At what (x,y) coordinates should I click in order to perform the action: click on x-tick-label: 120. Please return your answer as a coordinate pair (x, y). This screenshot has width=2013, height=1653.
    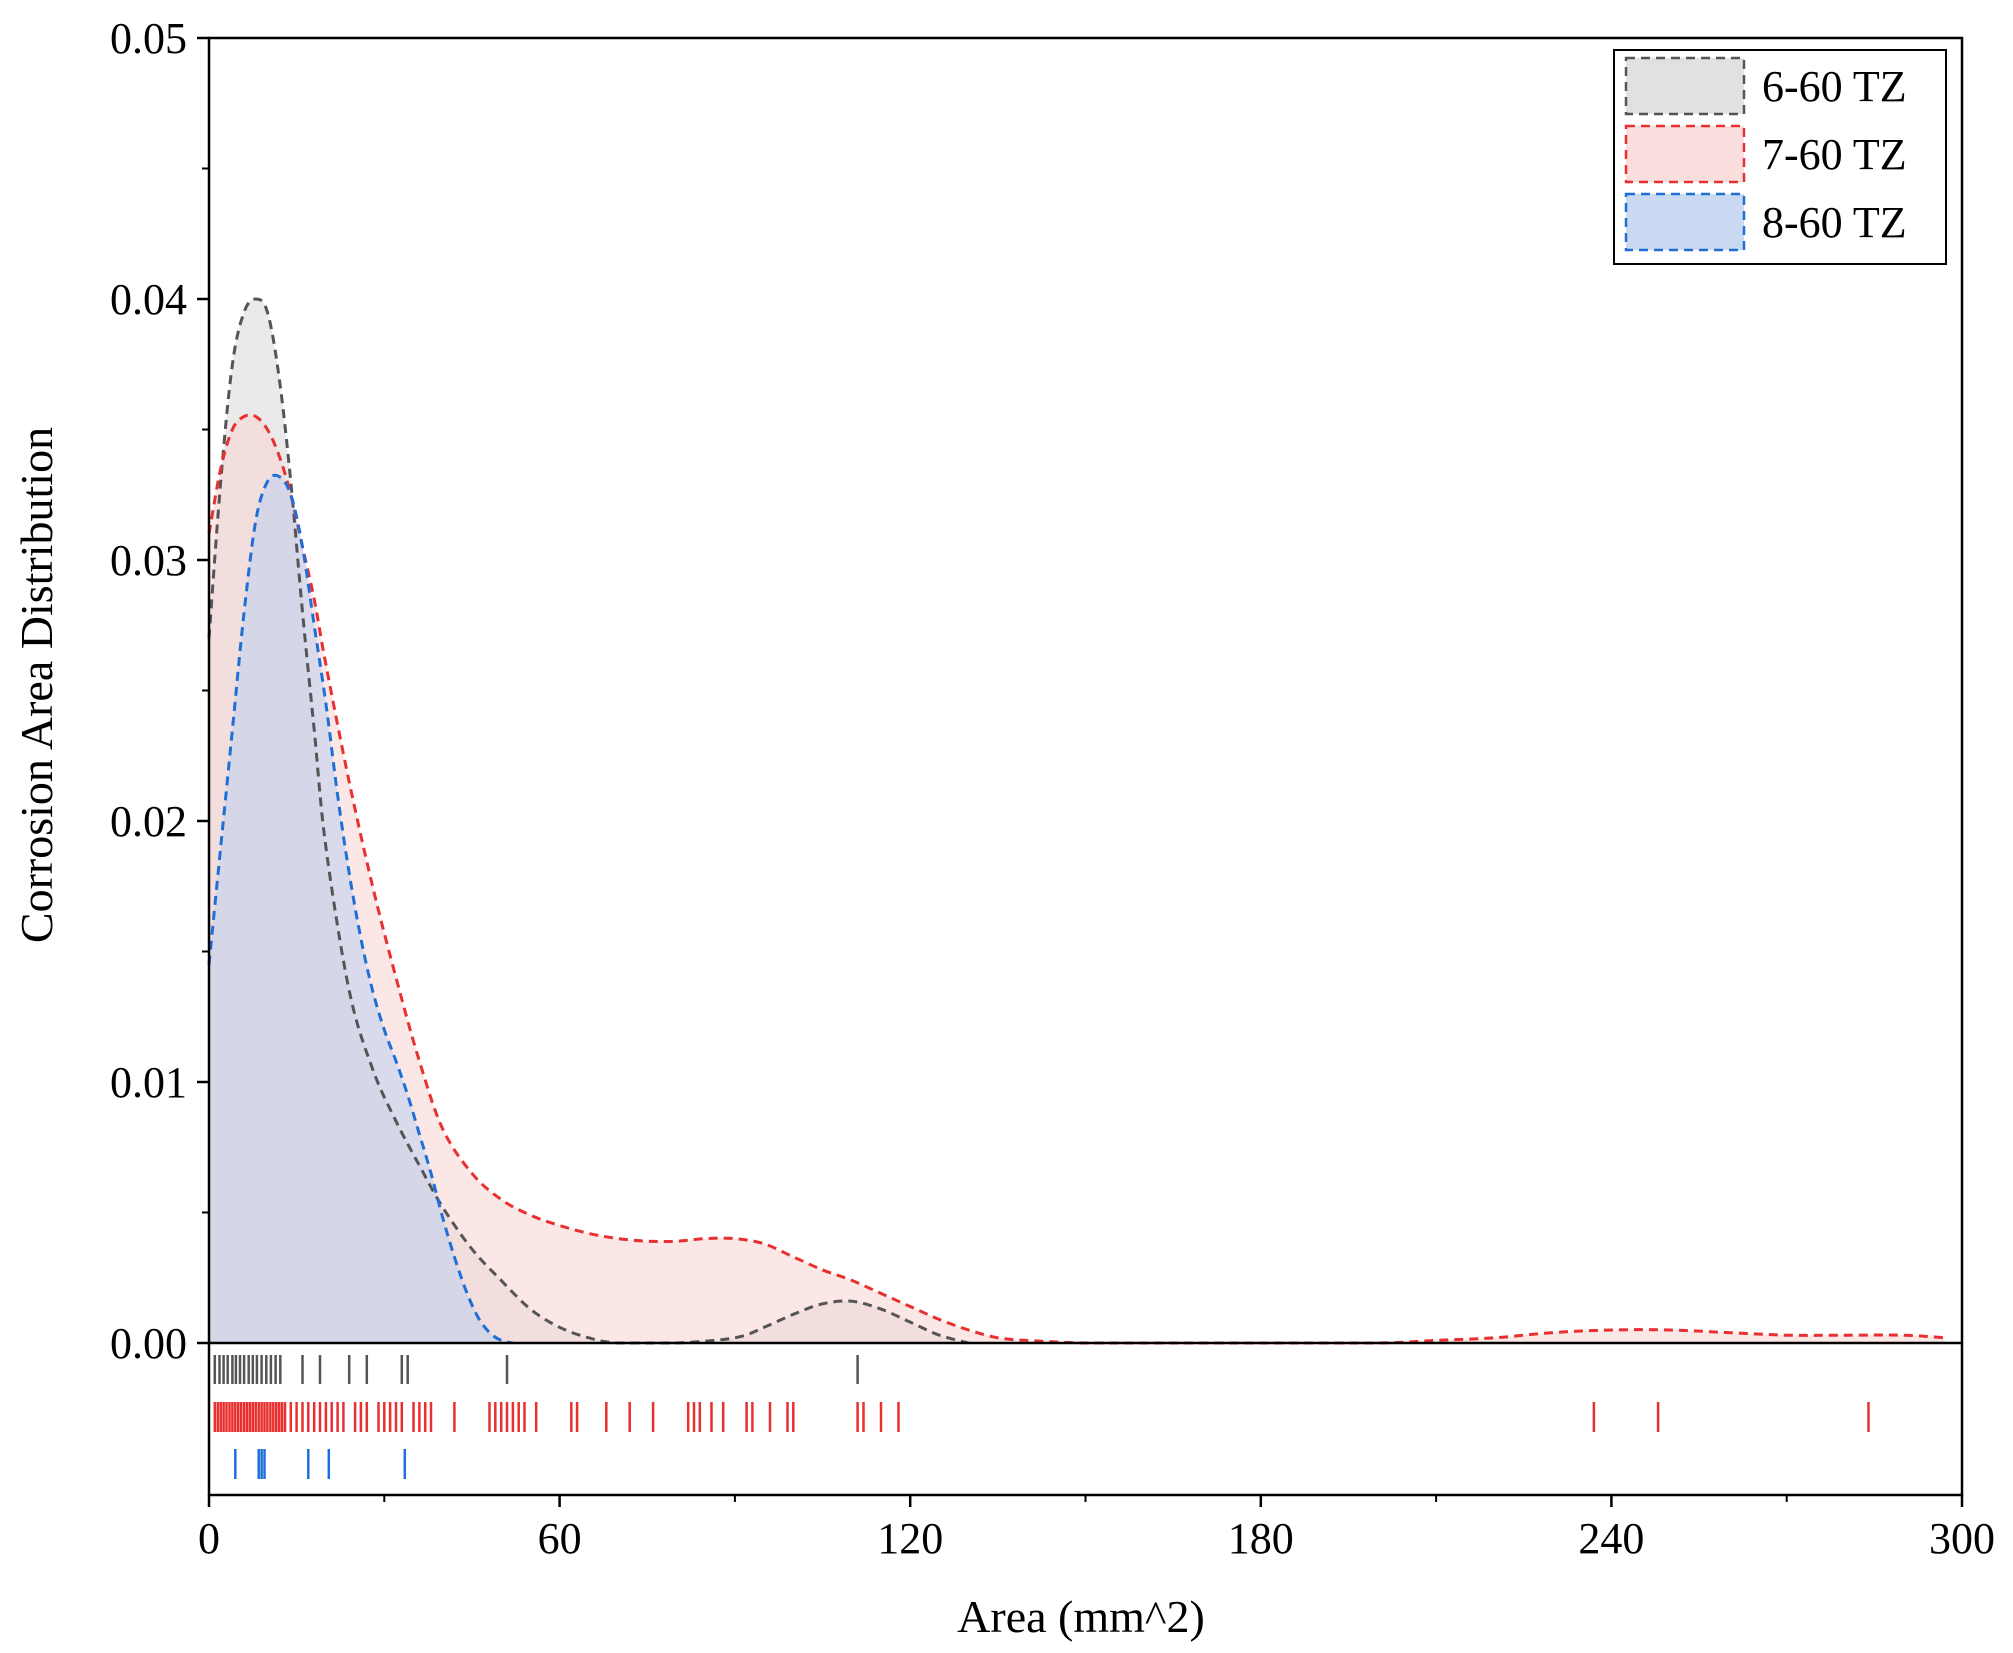
    Looking at the image, I should click on (910, 1538).